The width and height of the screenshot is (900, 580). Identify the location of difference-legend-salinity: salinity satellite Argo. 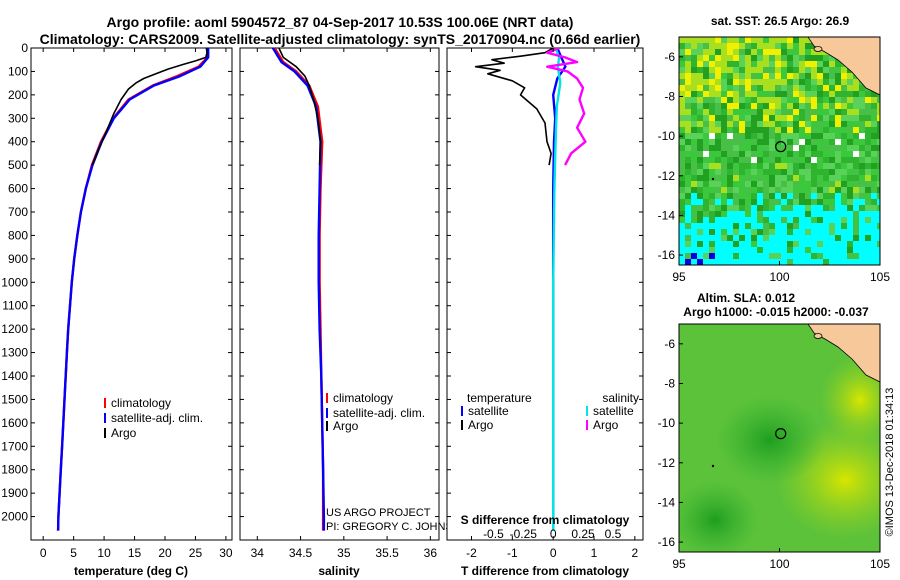
(612, 411).